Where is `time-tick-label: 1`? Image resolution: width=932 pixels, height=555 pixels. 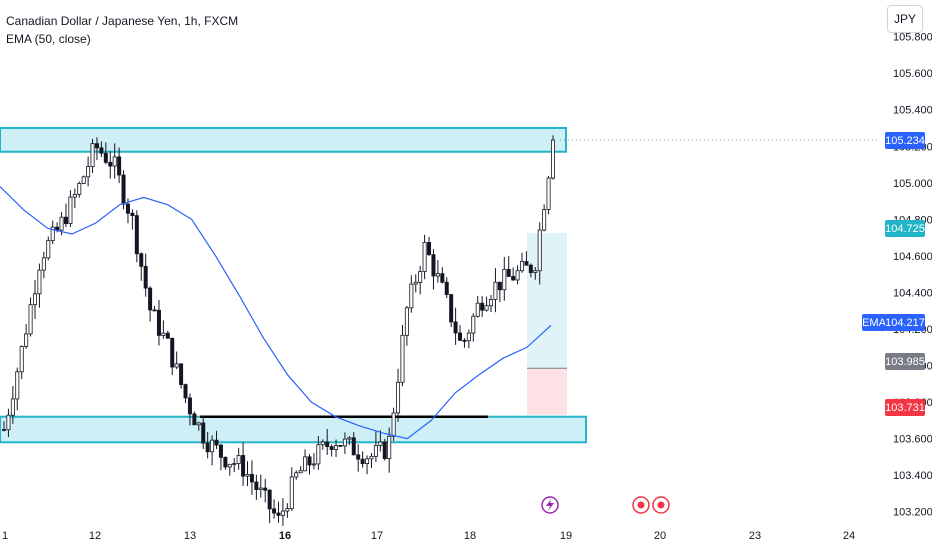
time-tick-label: 1 is located at coordinates (5, 536).